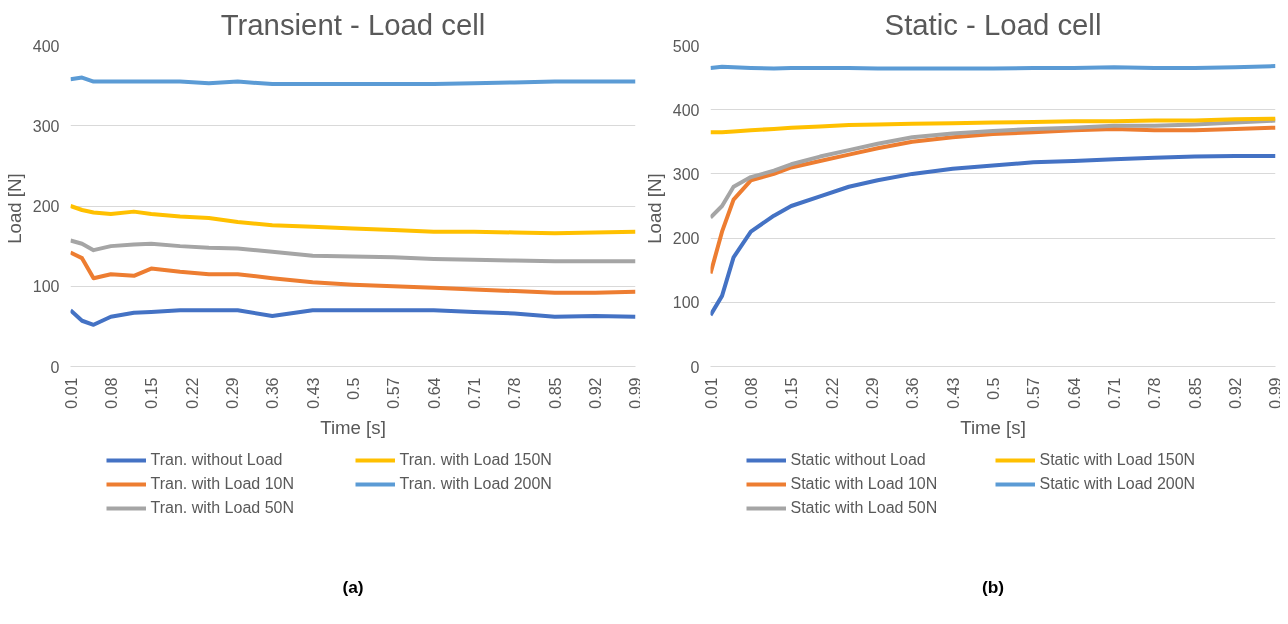 This screenshot has height=624, width=1288. I want to click on chart-title: Static - Load cell, so click(993, 24).